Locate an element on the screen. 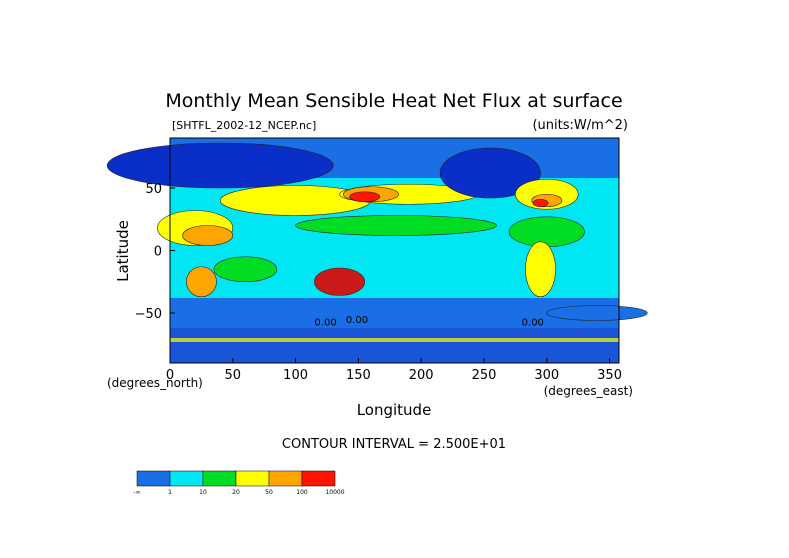 This screenshot has width=789, height=558. colorbar-level-label: 20 is located at coordinates (236, 492).